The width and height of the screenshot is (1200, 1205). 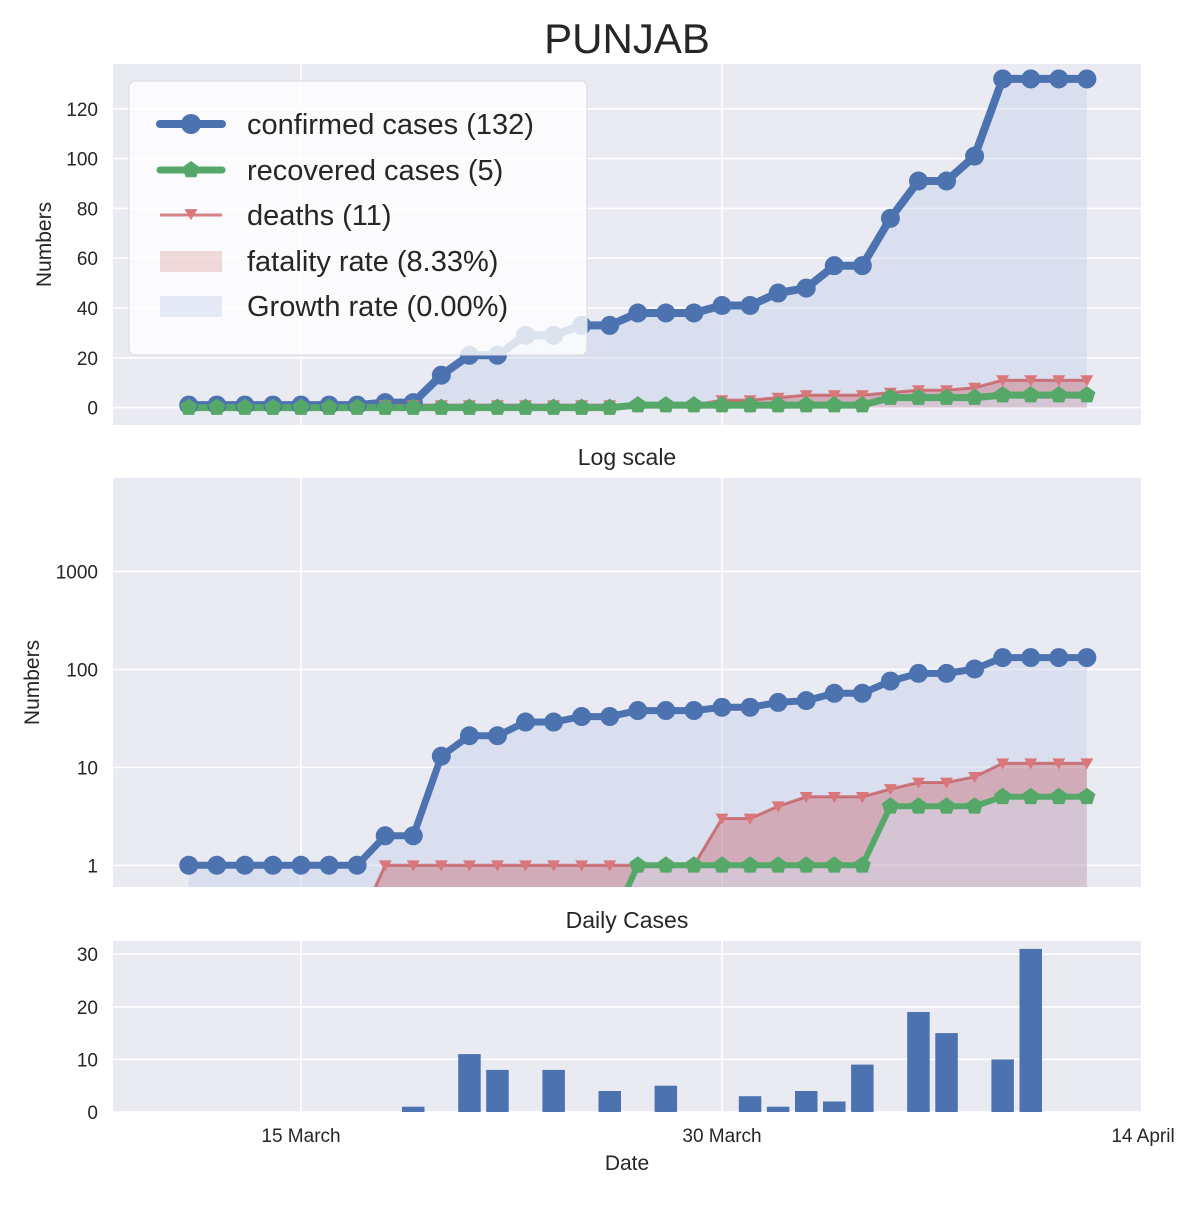 I want to click on x-tick-label: 30 March, so click(x=721, y=1136).